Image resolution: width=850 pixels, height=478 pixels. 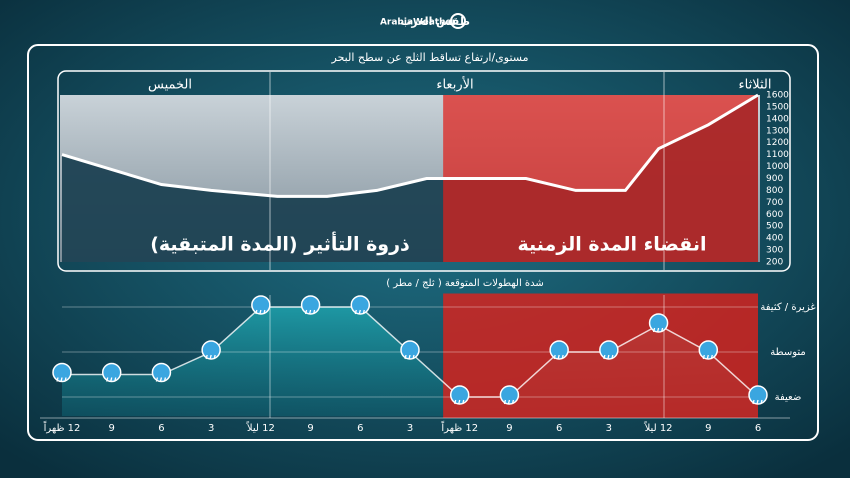 I want to click on y-tick-label: 900, so click(x=774, y=179).